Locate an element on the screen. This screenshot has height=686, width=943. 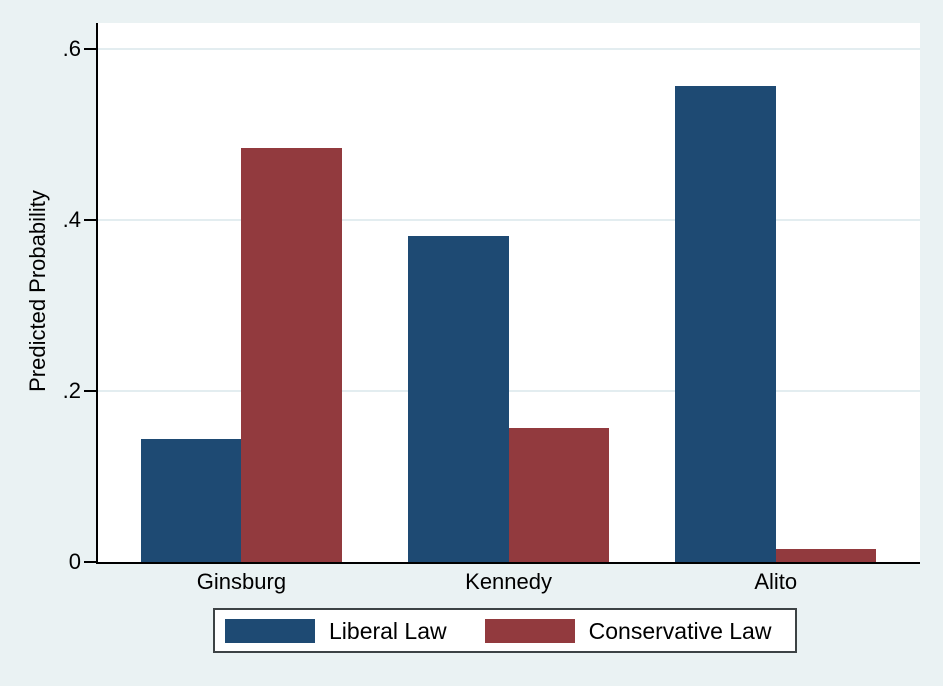
y-tick-.4 is located at coordinates (90, 219).